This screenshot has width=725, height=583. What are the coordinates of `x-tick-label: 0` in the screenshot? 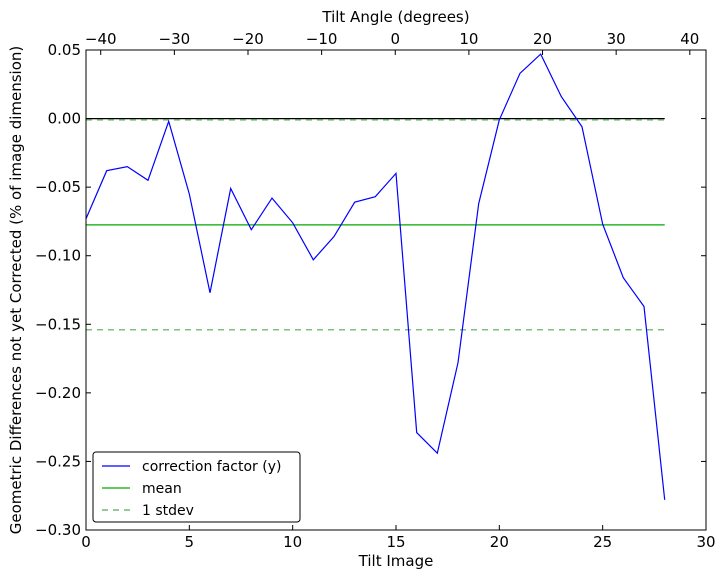 It's located at (86, 542).